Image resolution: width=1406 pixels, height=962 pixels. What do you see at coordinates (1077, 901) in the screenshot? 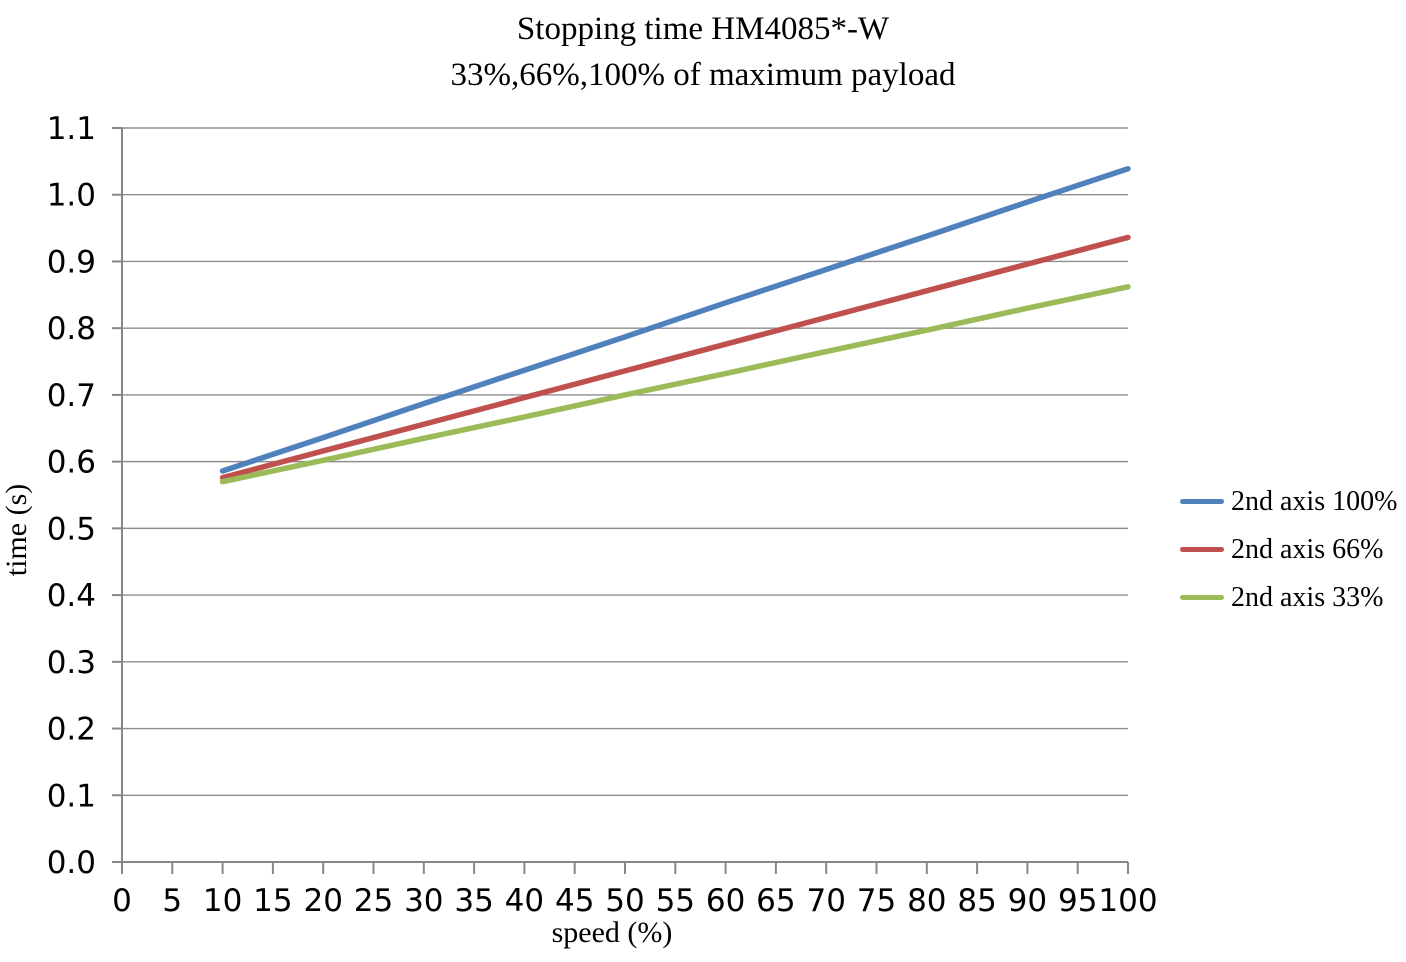
I see `svg-text: 95` at bounding box center [1077, 901].